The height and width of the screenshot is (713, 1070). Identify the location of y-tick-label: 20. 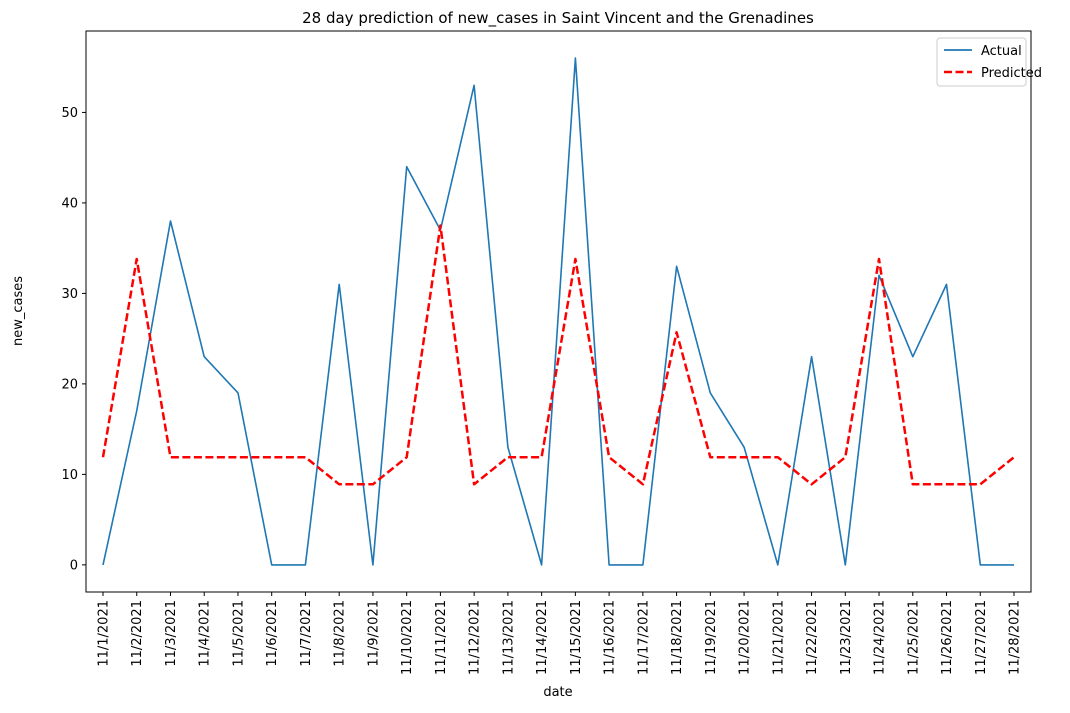
(69, 384).